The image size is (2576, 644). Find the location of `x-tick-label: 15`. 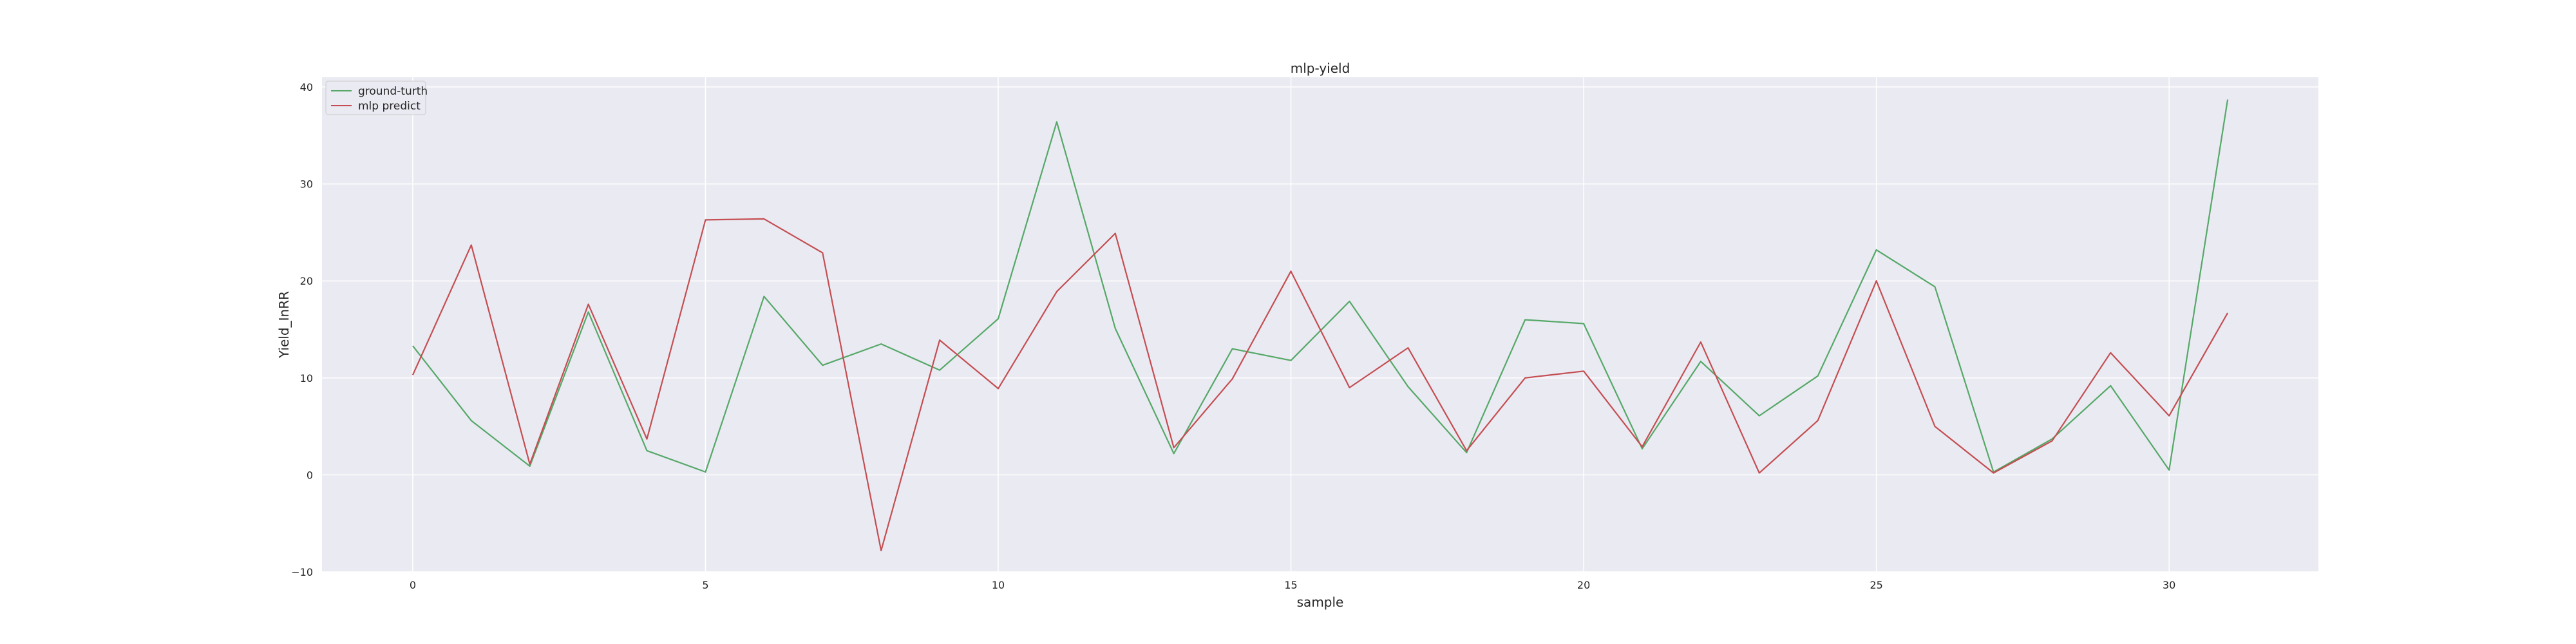

x-tick-label: 15 is located at coordinates (1290, 585).